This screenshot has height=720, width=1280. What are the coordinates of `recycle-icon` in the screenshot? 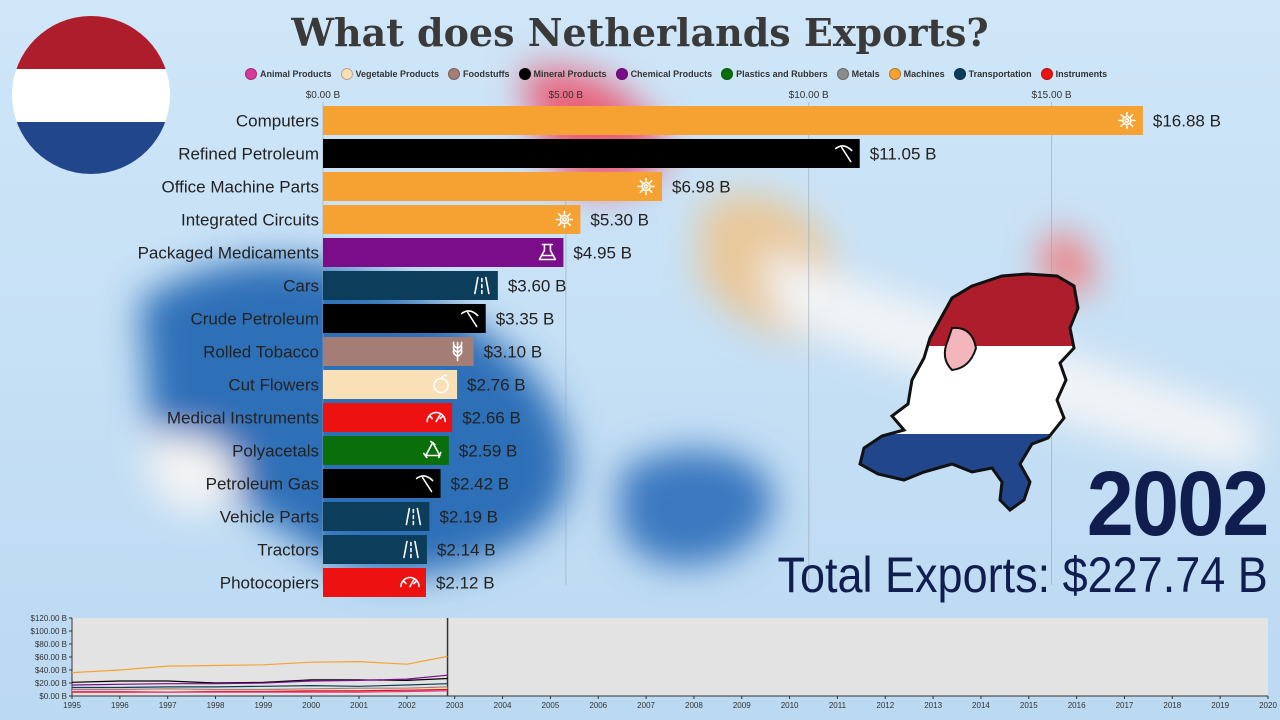 It's located at (432, 449).